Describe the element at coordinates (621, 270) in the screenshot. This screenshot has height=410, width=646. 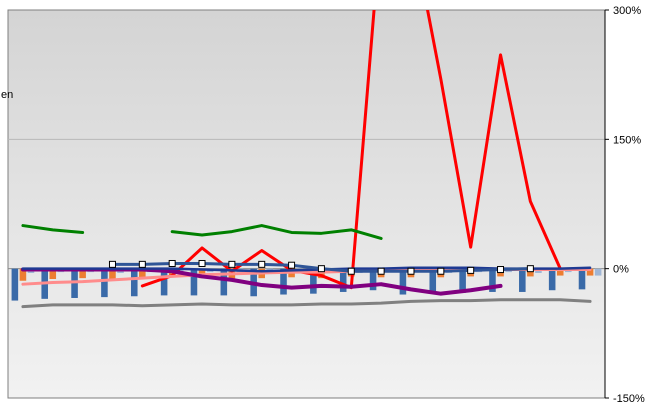
I see `y-tick-label: 0%` at that location.